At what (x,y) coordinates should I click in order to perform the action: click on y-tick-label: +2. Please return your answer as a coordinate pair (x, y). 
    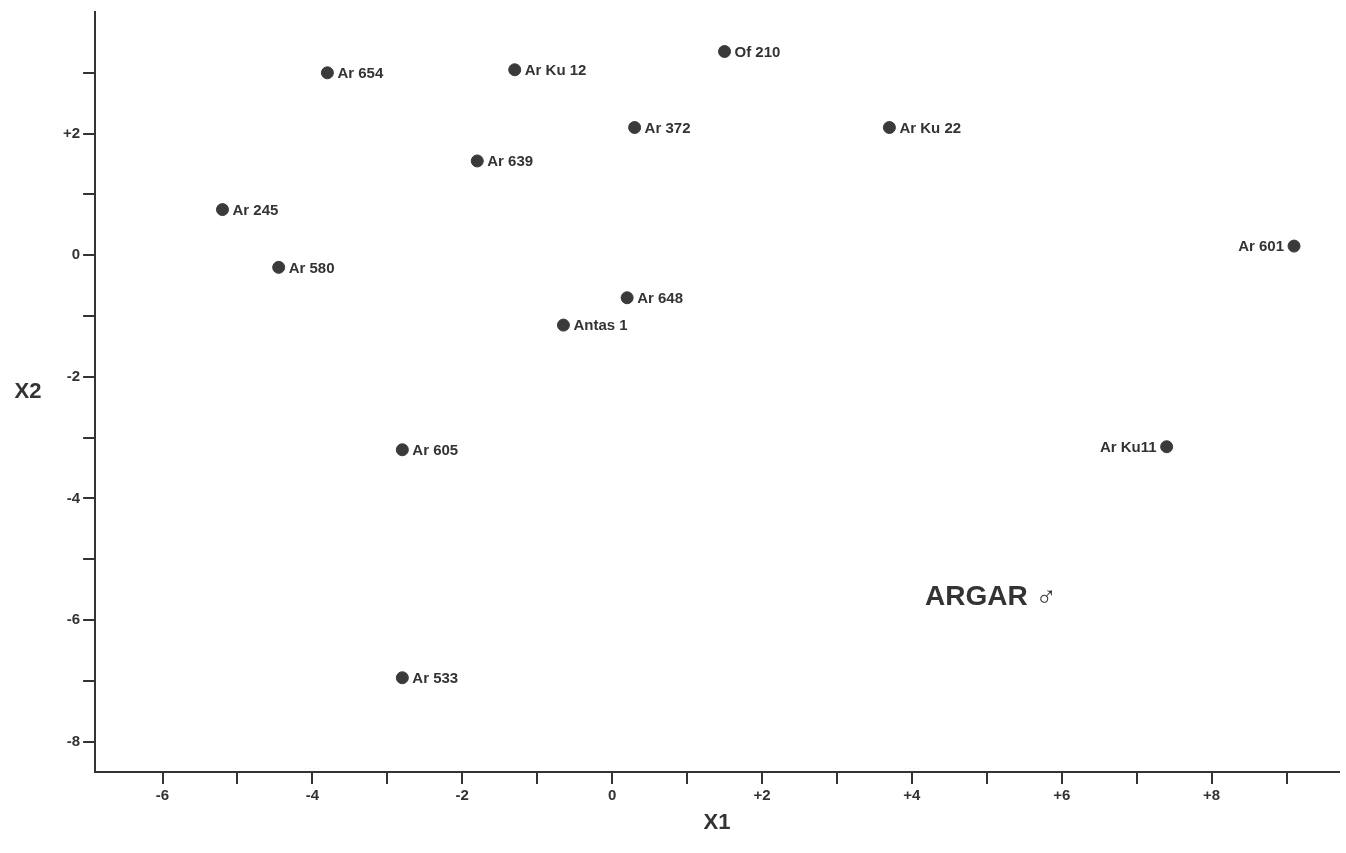
    Looking at the image, I should click on (71, 132).